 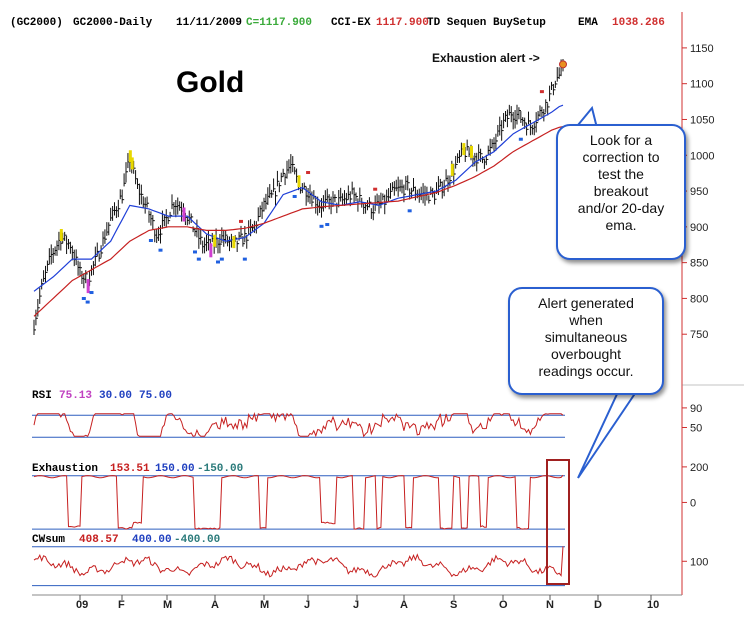 I want to click on cwsum-value: 408.57, so click(x=99, y=540).